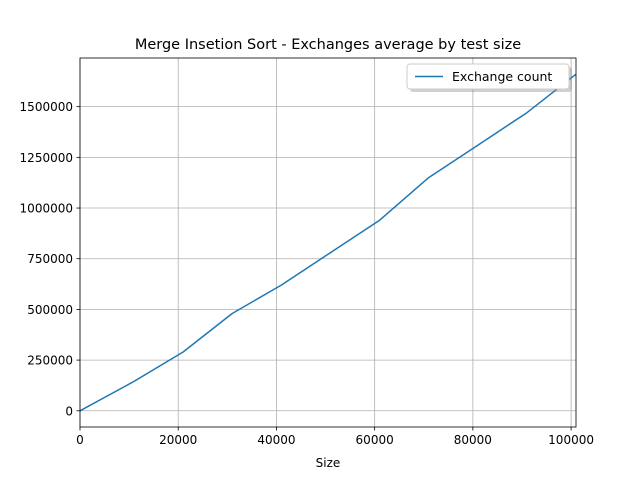 This screenshot has height=480, width=640. What do you see at coordinates (50, 361) in the screenshot?
I see `y-tick-label: 250000` at bounding box center [50, 361].